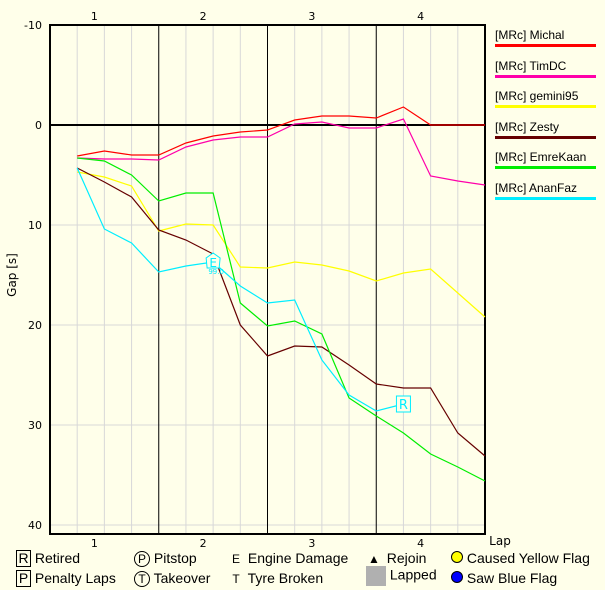  What do you see at coordinates (285, 578) in the screenshot?
I see `key-label: Tyre Broken` at bounding box center [285, 578].